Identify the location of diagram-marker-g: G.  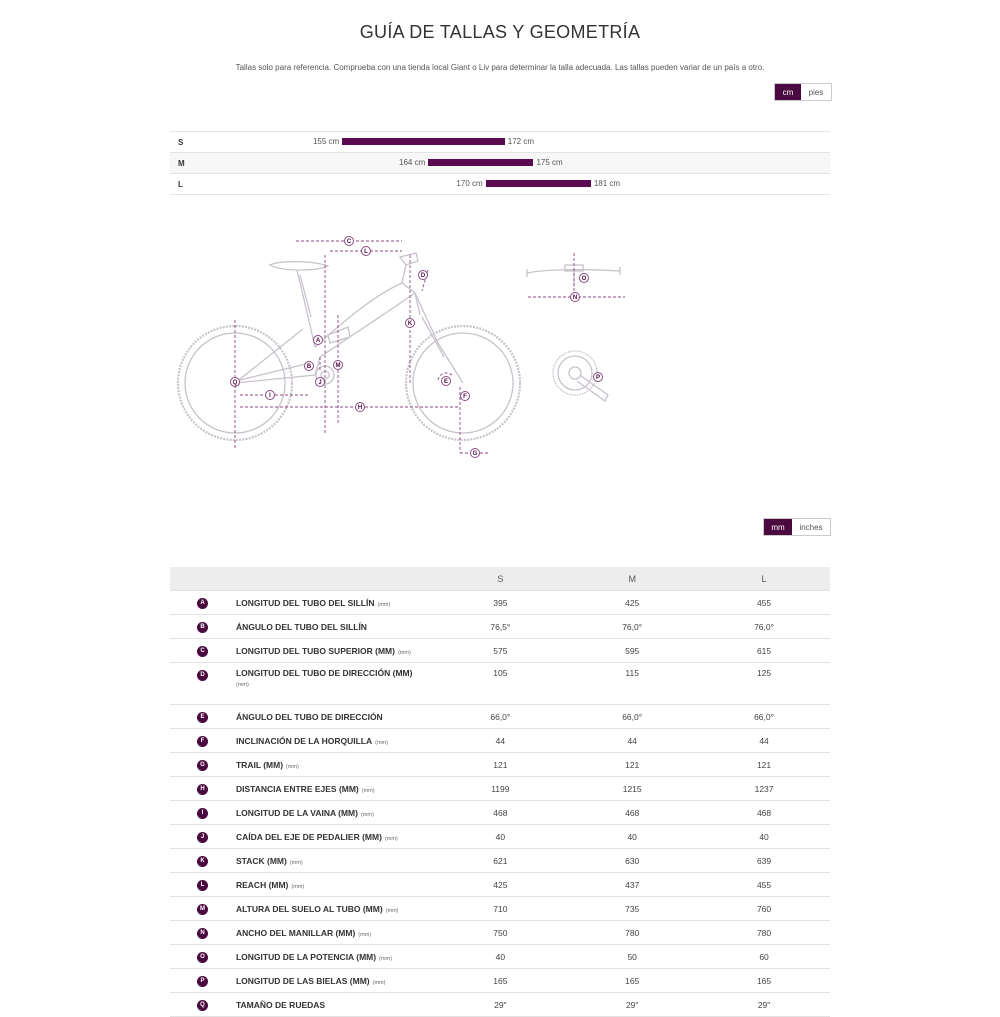
(475, 453).